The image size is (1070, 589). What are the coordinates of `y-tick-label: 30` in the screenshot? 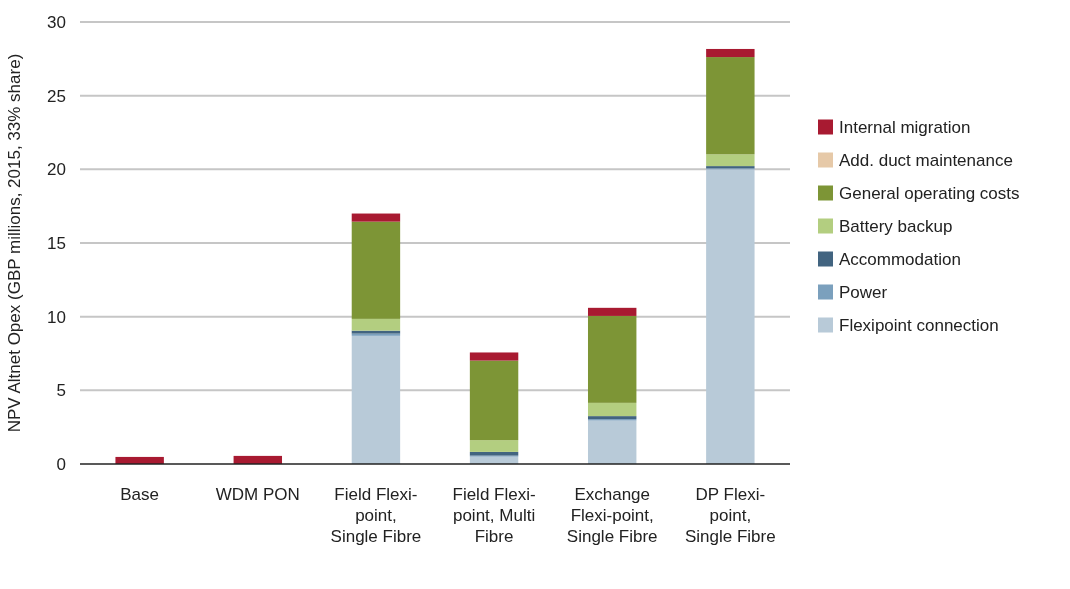 It's located at (56, 22).